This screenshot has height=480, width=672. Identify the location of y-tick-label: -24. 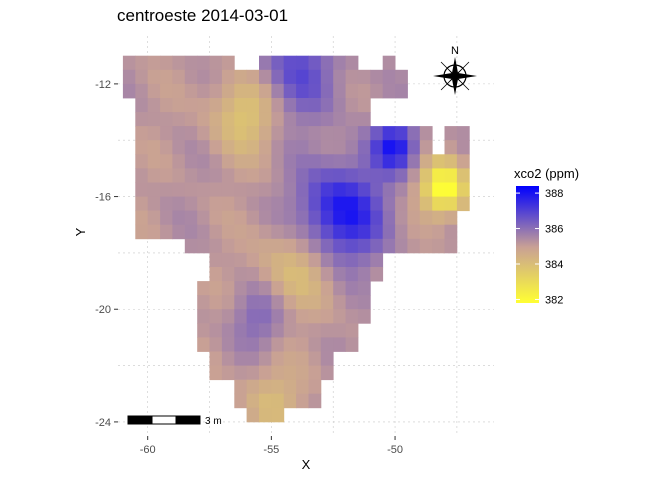
(103, 423).